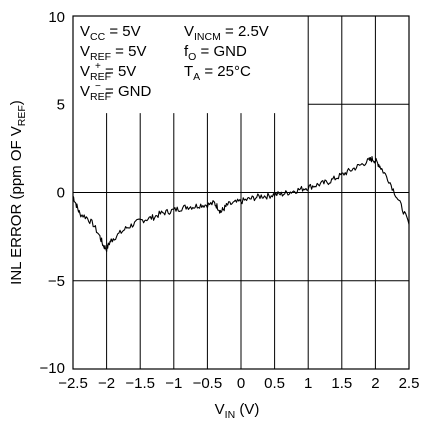  I want to click on y-tick-label: 10, so click(56, 17).